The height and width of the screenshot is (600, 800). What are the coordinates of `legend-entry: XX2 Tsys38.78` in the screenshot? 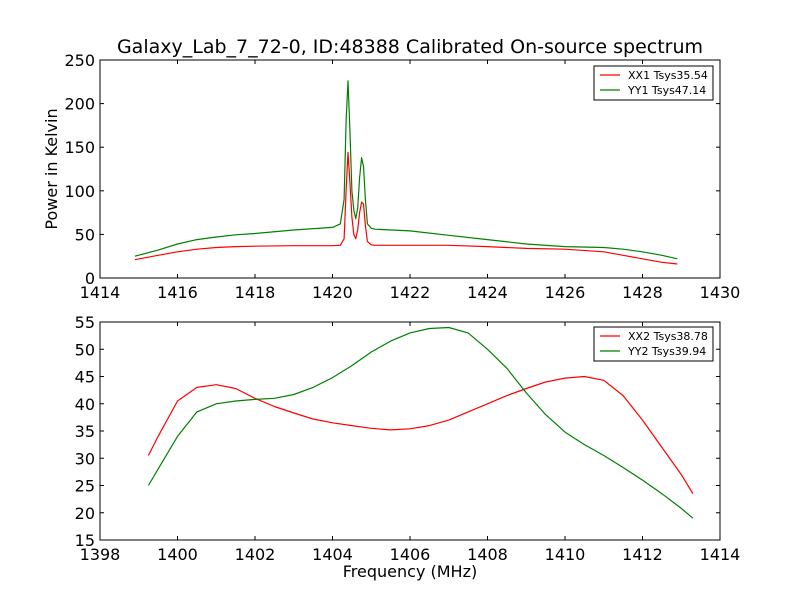 It's located at (668, 336).